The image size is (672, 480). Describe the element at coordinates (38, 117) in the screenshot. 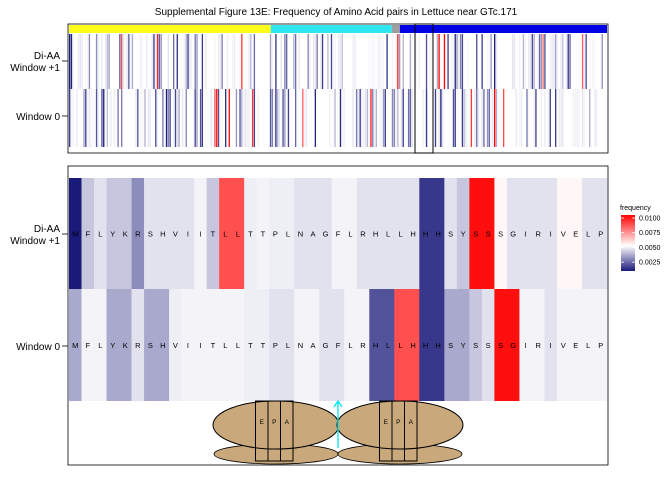

I see `row-label: Window 0` at that location.